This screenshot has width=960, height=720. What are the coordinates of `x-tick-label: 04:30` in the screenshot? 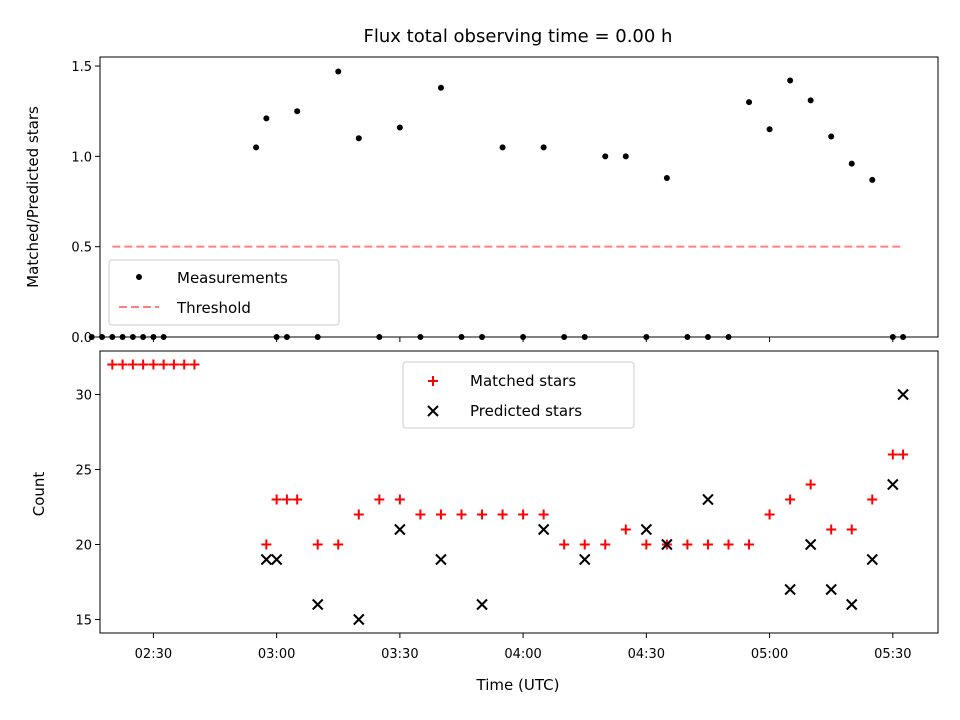 It's located at (646, 654).